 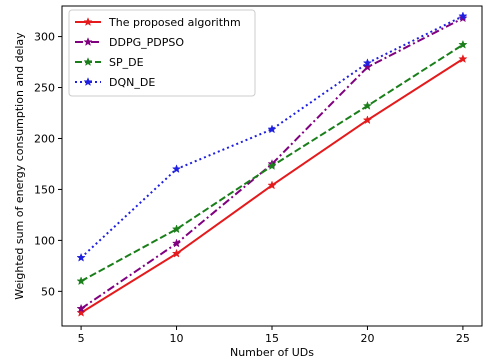 I want to click on y-tick-label: 100, so click(x=44, y=240).